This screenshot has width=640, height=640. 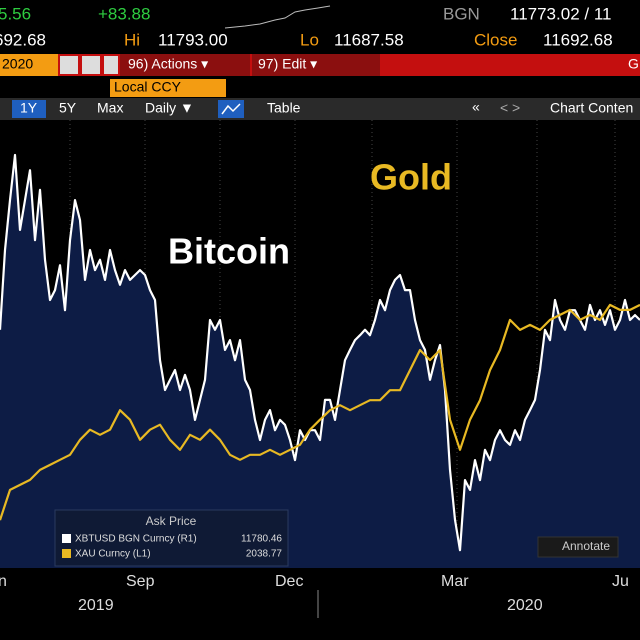 I want to click on high: 11793.00, so click(x=193, y=39).